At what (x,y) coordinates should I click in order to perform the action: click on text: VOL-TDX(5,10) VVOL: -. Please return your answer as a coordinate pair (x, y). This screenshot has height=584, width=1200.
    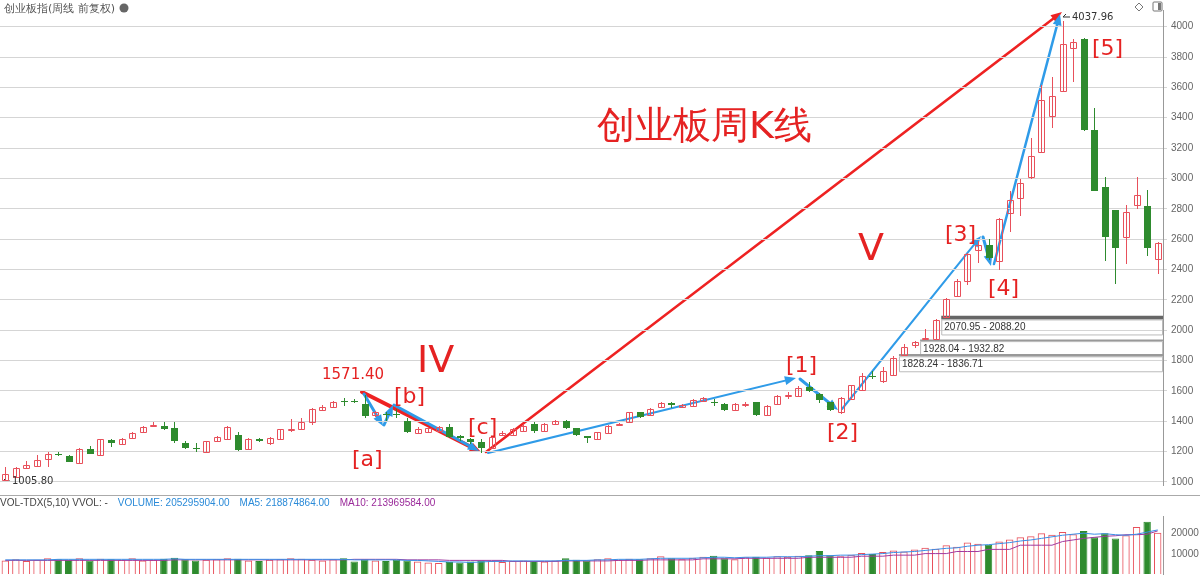
    Looking at the image, I should click on (54, 502).